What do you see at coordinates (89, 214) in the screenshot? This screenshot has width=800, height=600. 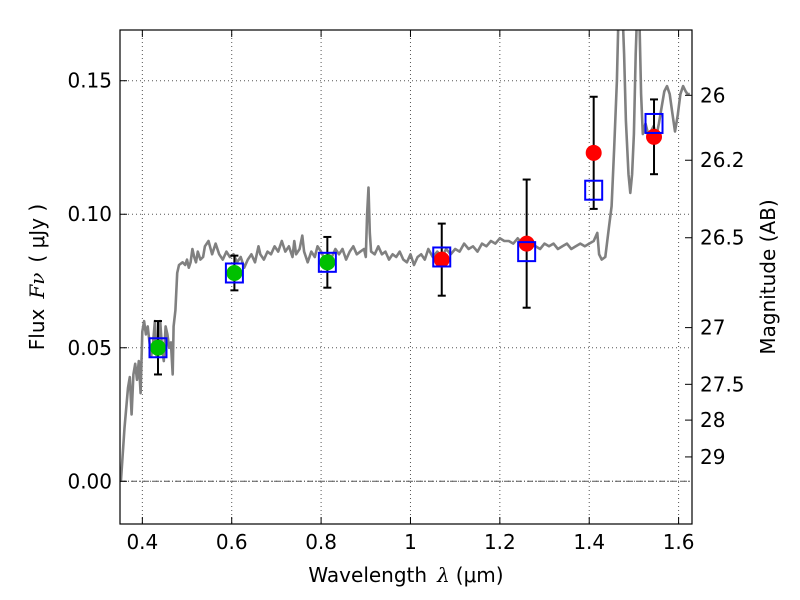 I see `y-tick-label: 0.10` at bounding box center [89, 214].